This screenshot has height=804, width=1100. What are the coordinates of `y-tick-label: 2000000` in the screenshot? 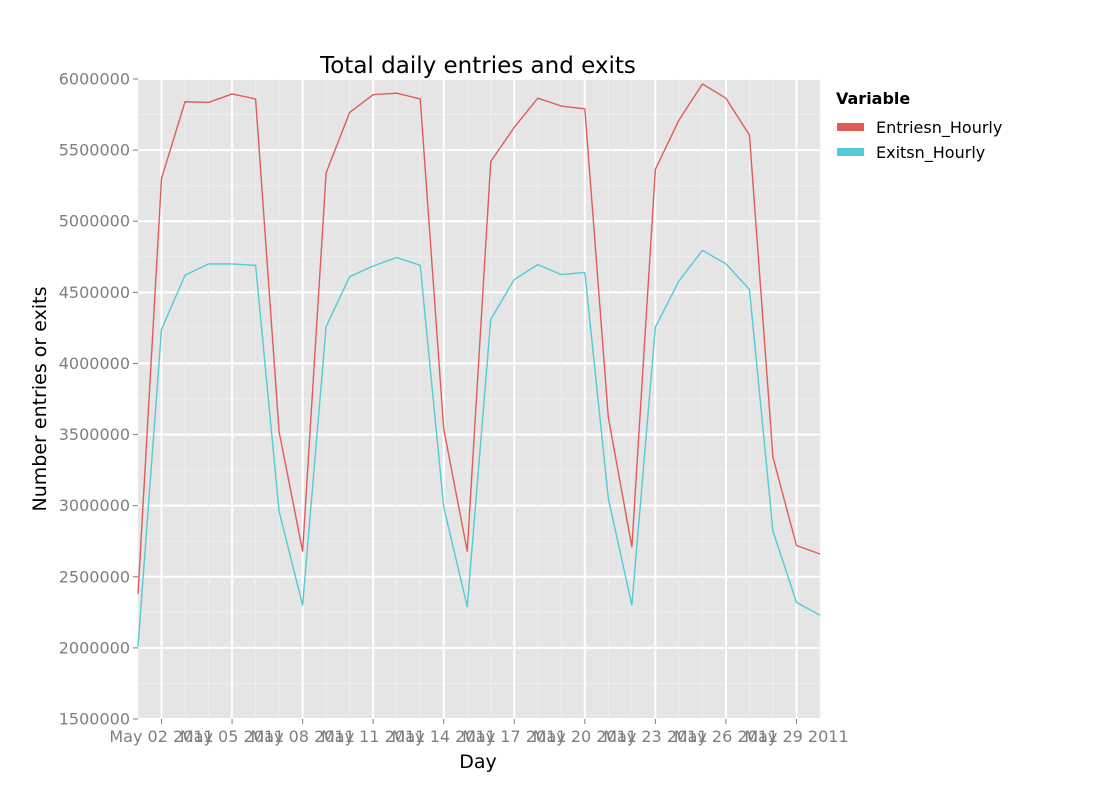 It's located at (94, 647).